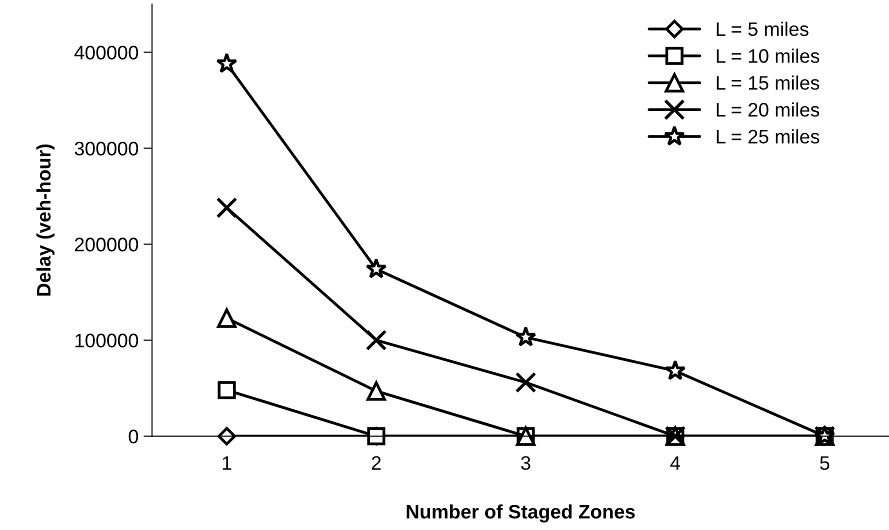 The width and height of the screenshot is (889, 530). Describe the element at coordinates (106, 341) in the screenshot. I see `y-tick-label: 100000` at that location.